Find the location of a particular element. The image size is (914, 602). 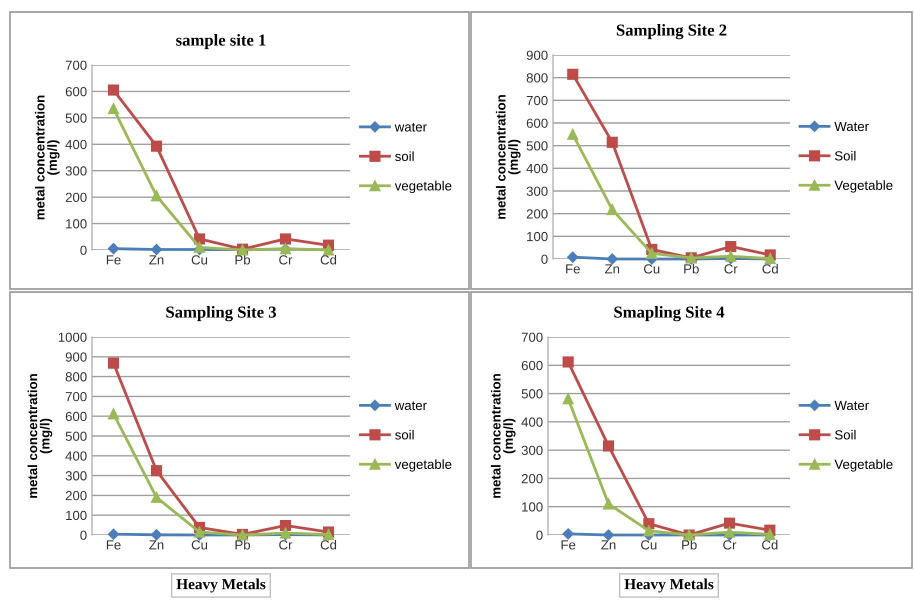

legend-label: vegetable is located at coordinates (423, 187).